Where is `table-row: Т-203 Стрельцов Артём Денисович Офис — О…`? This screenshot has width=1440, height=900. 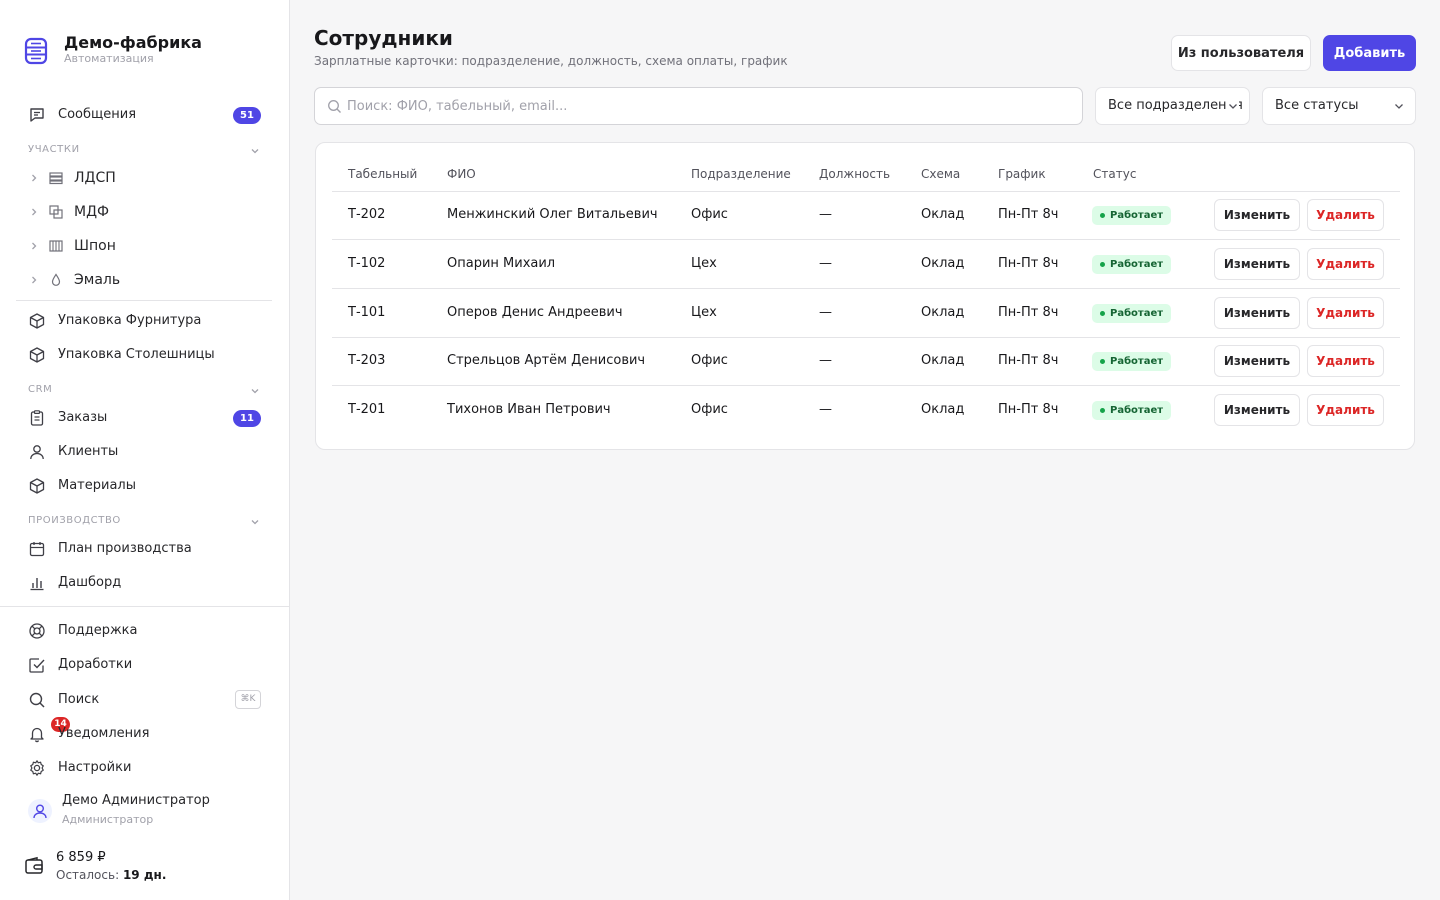
table-row: Т-203 Стрельцов Артём Денисович Офис — О… is located at coordinates (866, 361).